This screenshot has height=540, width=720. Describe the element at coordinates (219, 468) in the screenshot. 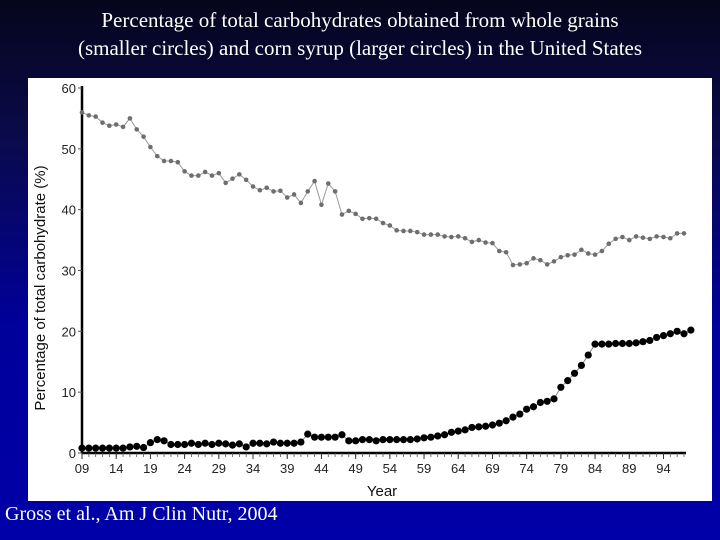

I see `x-tick-label: 29` at that location.